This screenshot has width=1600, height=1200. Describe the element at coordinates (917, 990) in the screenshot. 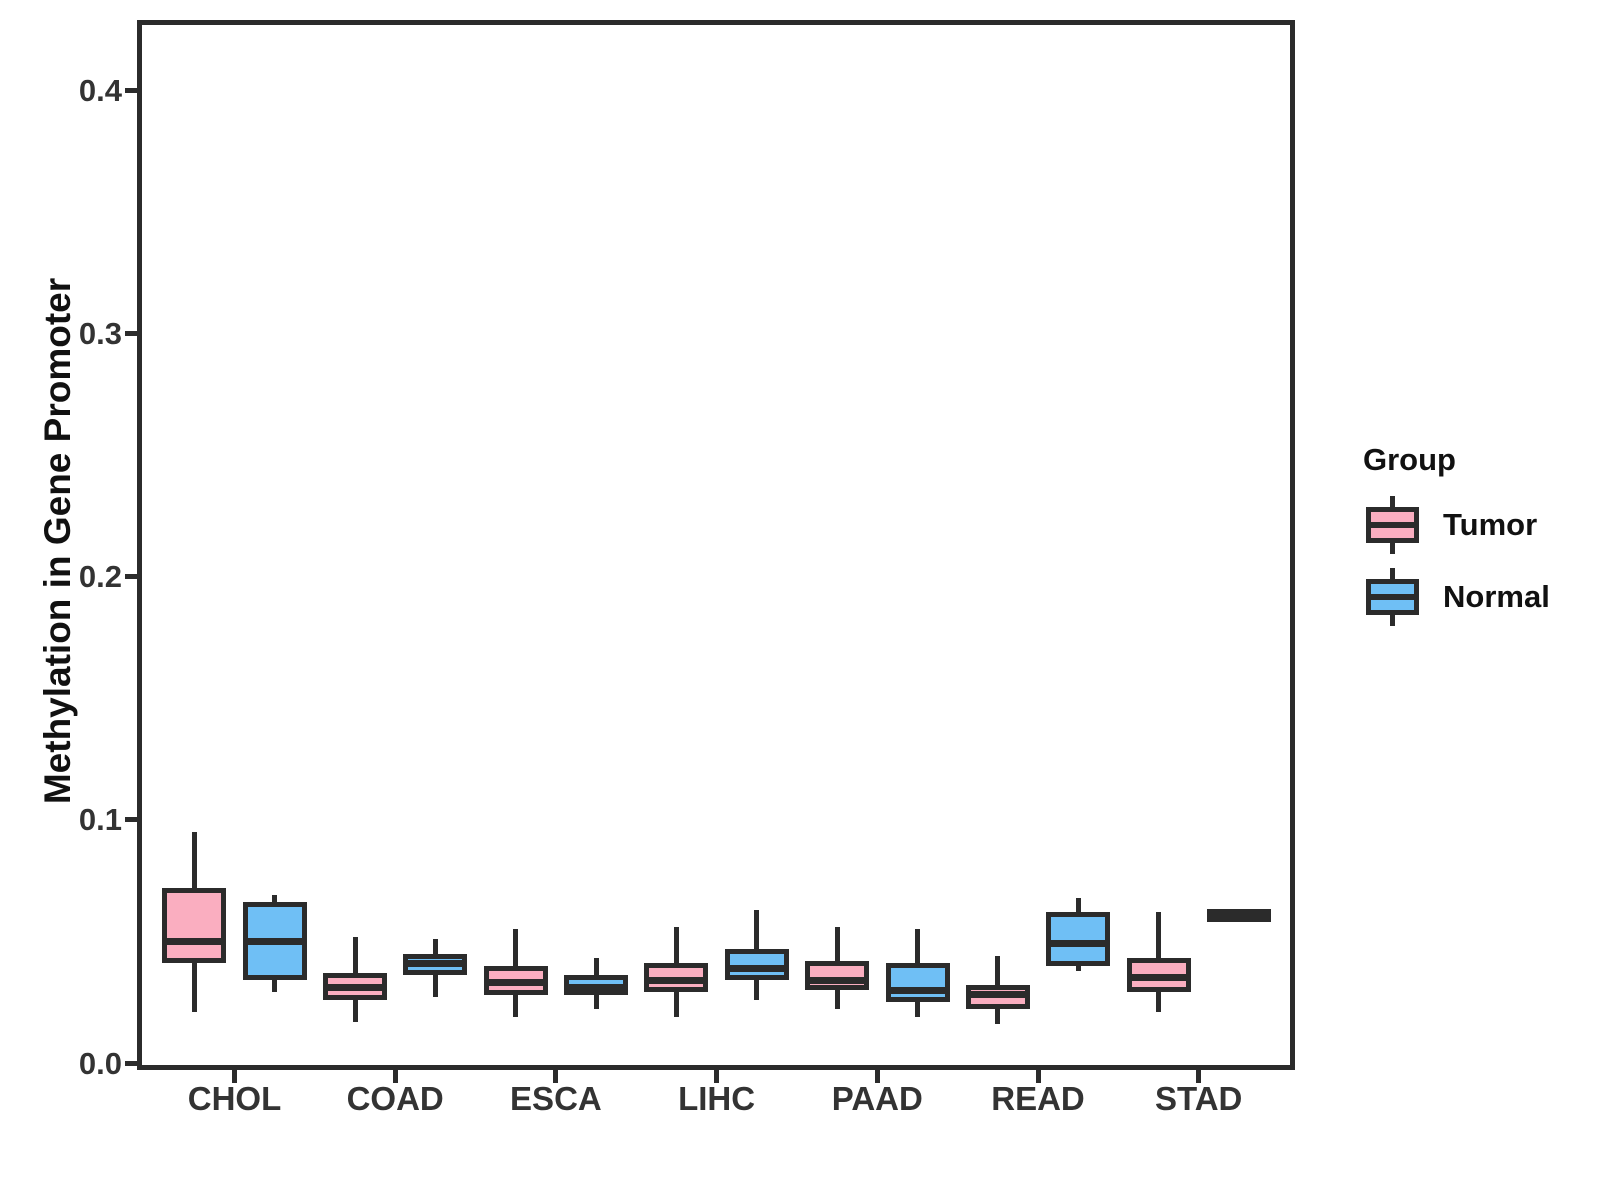

I see `median-normal-paad` at that location.